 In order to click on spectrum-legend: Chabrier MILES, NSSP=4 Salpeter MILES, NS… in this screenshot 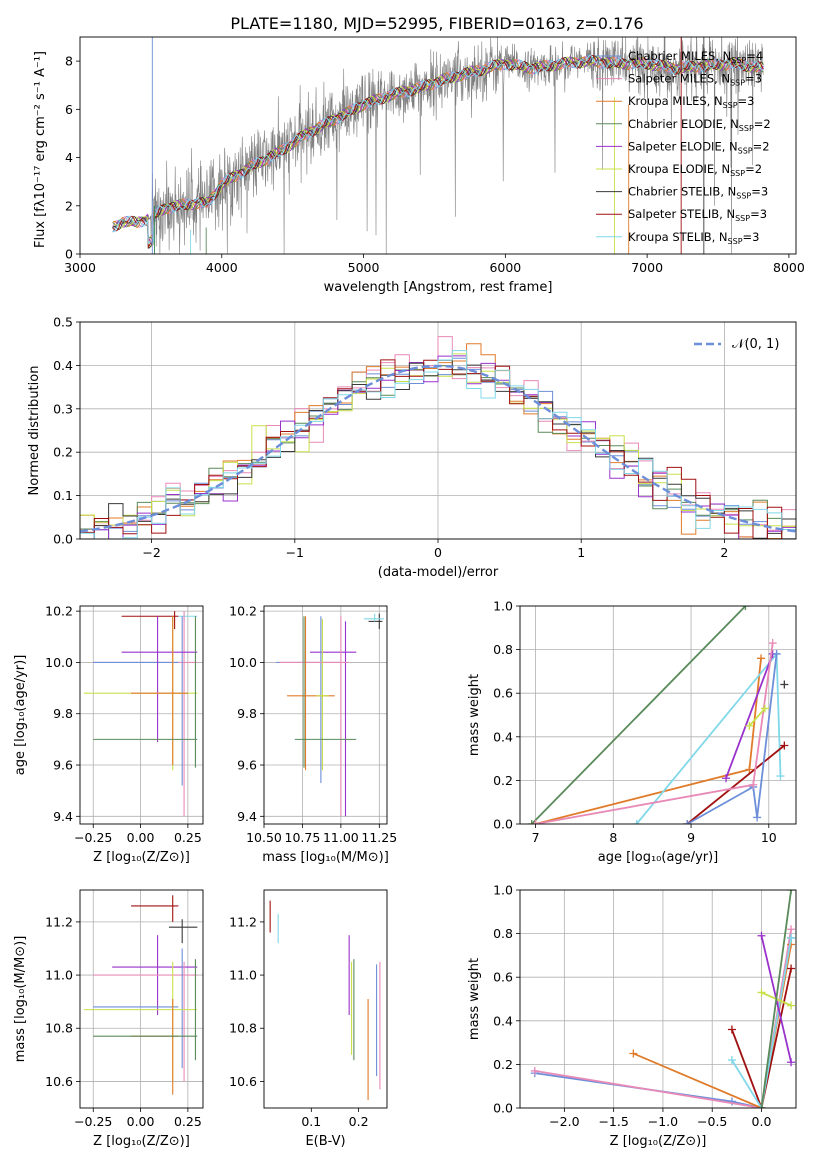, I will do `click(683, 147)`.